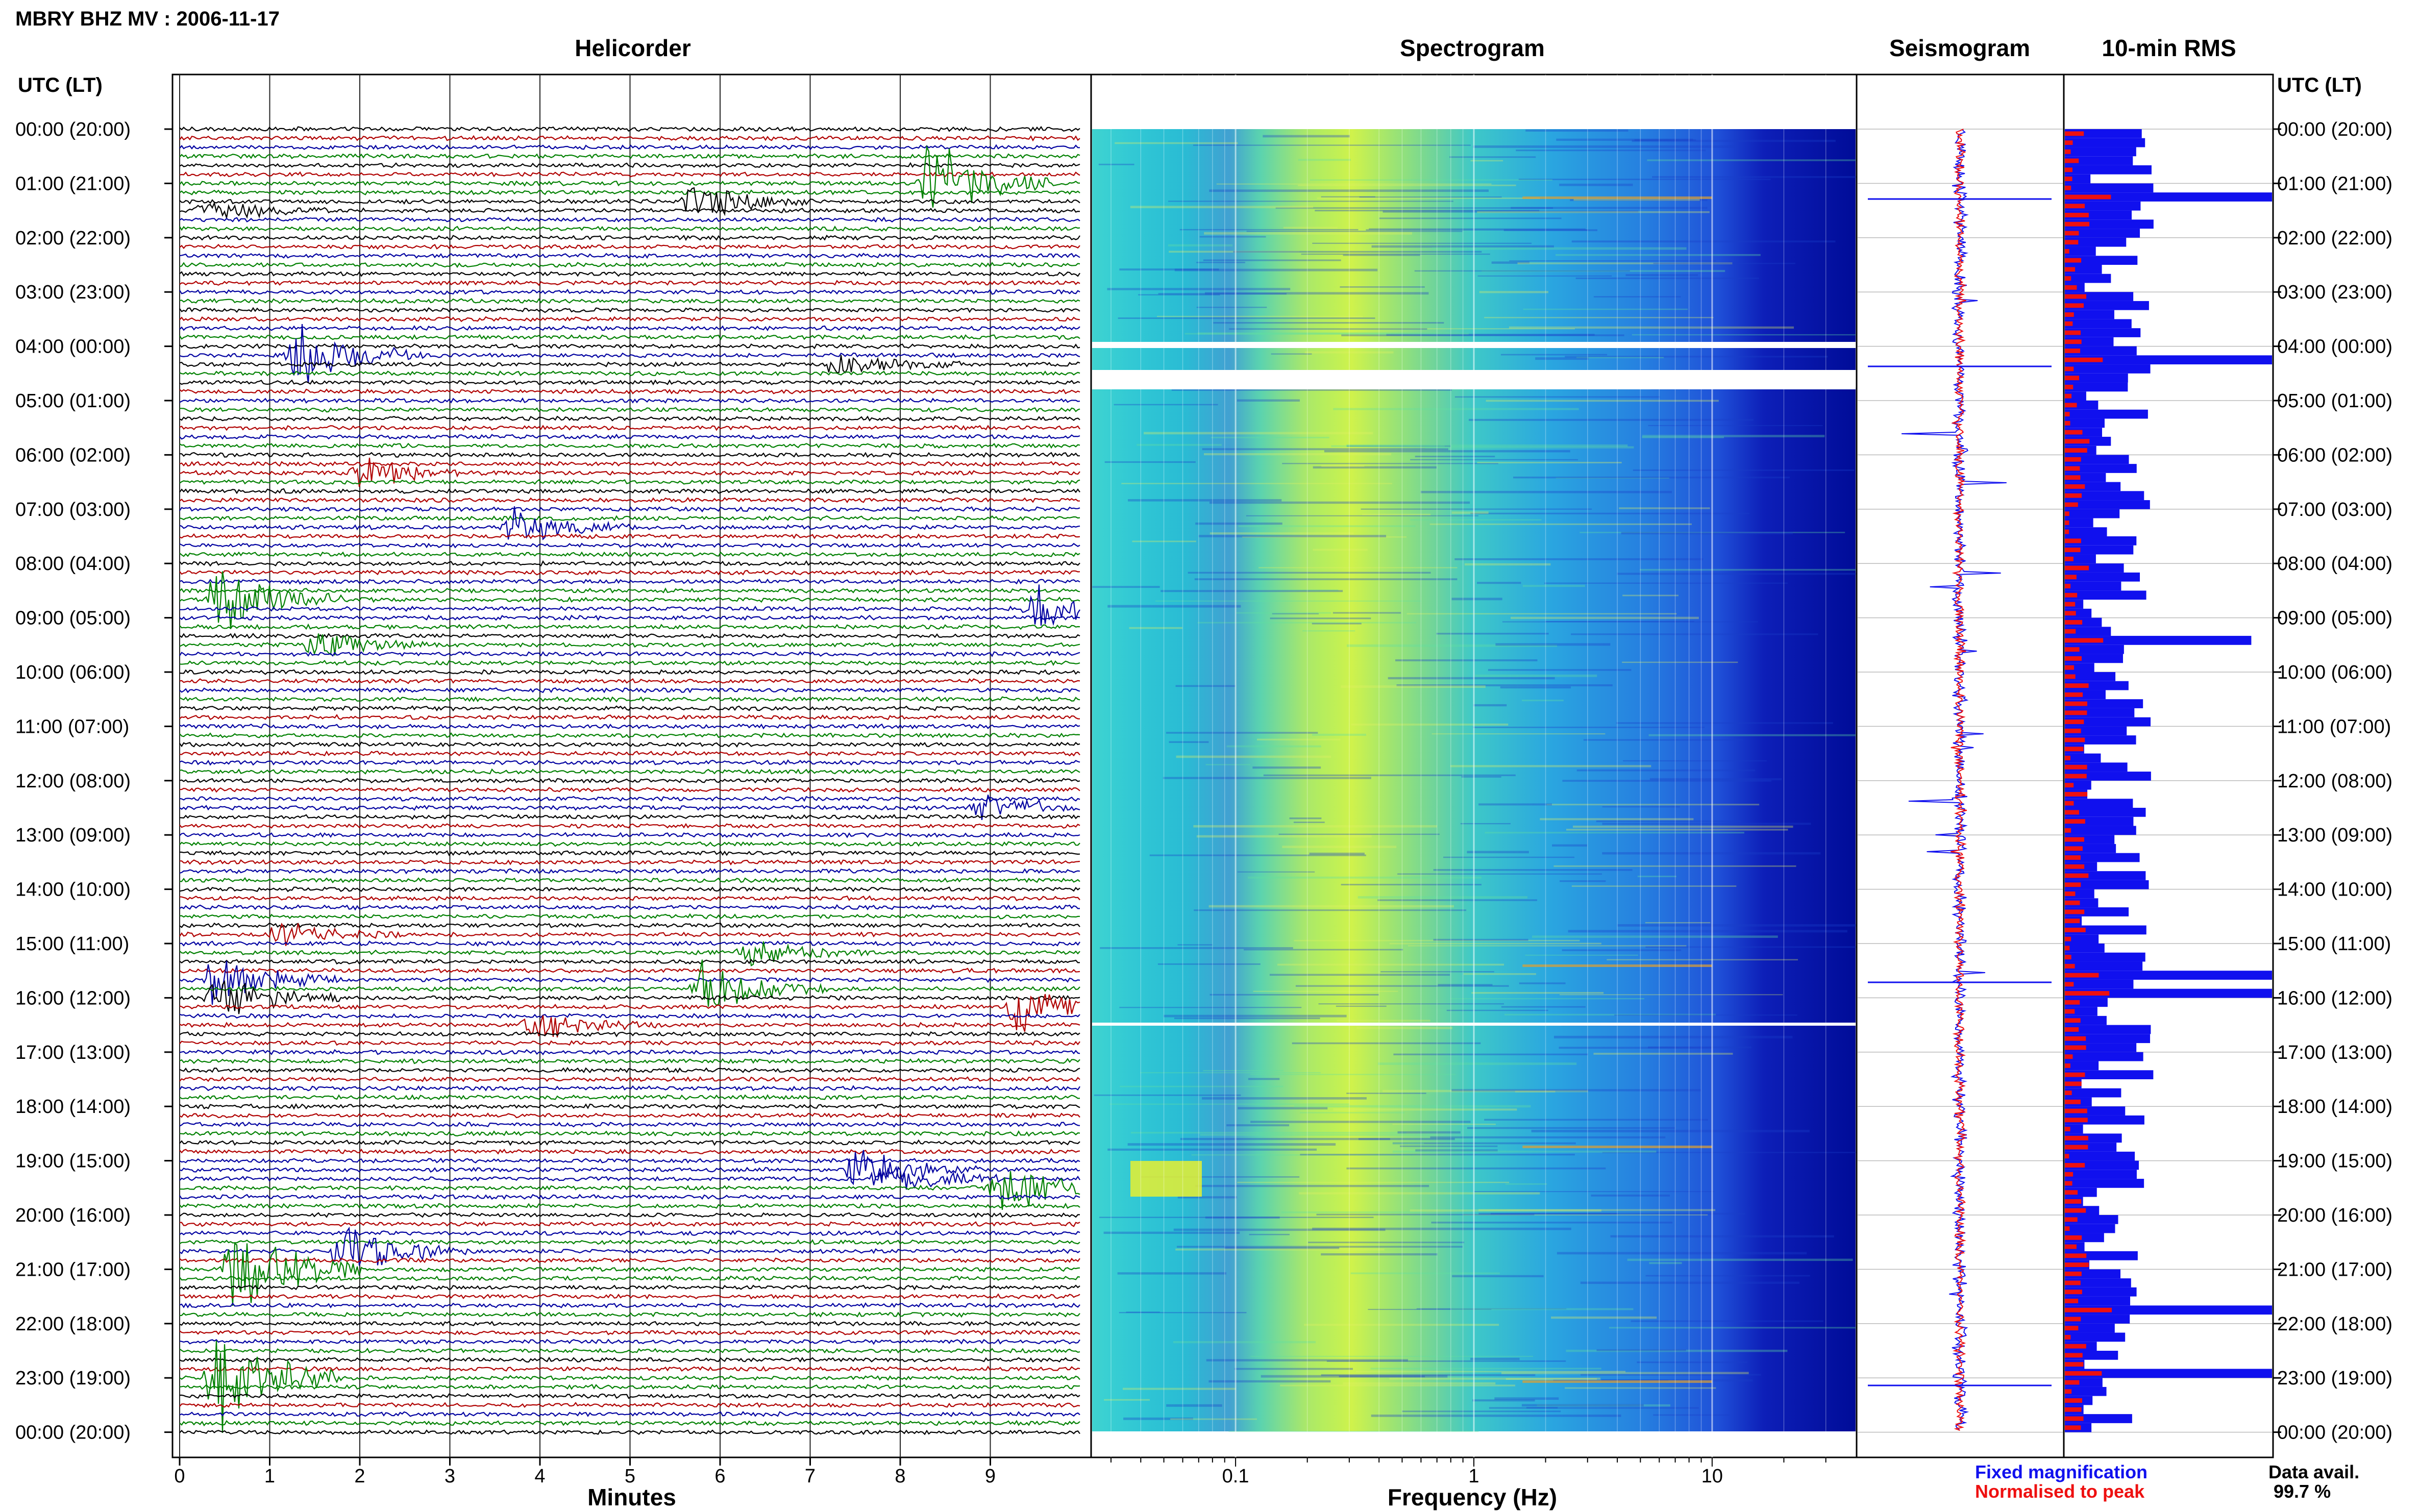 The width and height of the screenshot is (2419, 1512). I want to click on minute-tick-label: 1, so click(269, 1476).